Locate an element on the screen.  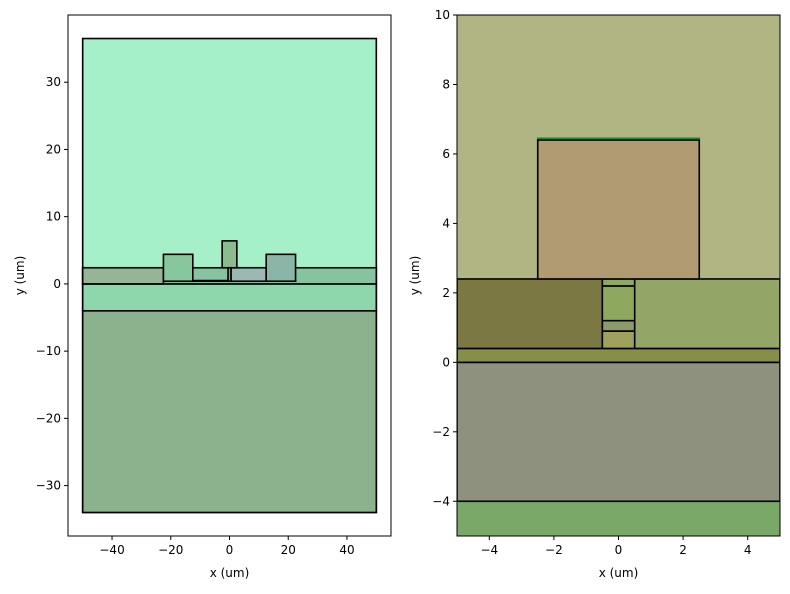
x-tick-label: −40 is located at coordinates (111, 550).